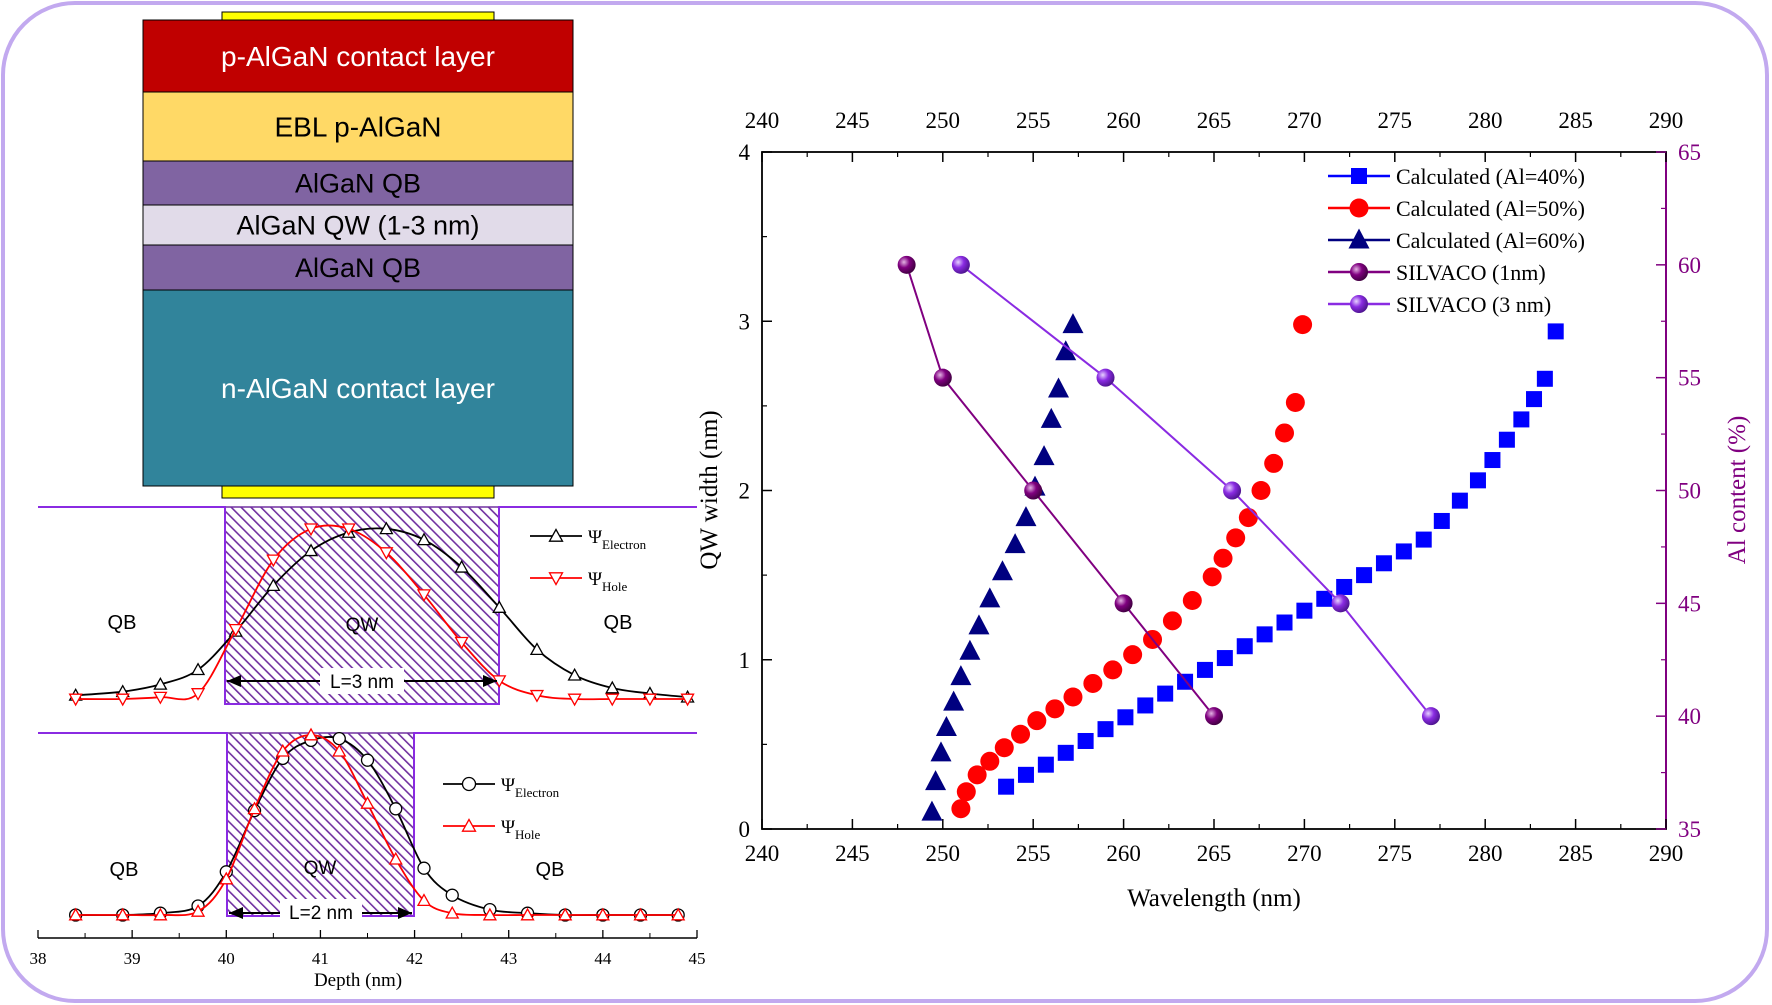  Describe the element at coordinates (321, 913) in the screenshot. I see `well-width-label-2nm: L=2 nm` at that location.